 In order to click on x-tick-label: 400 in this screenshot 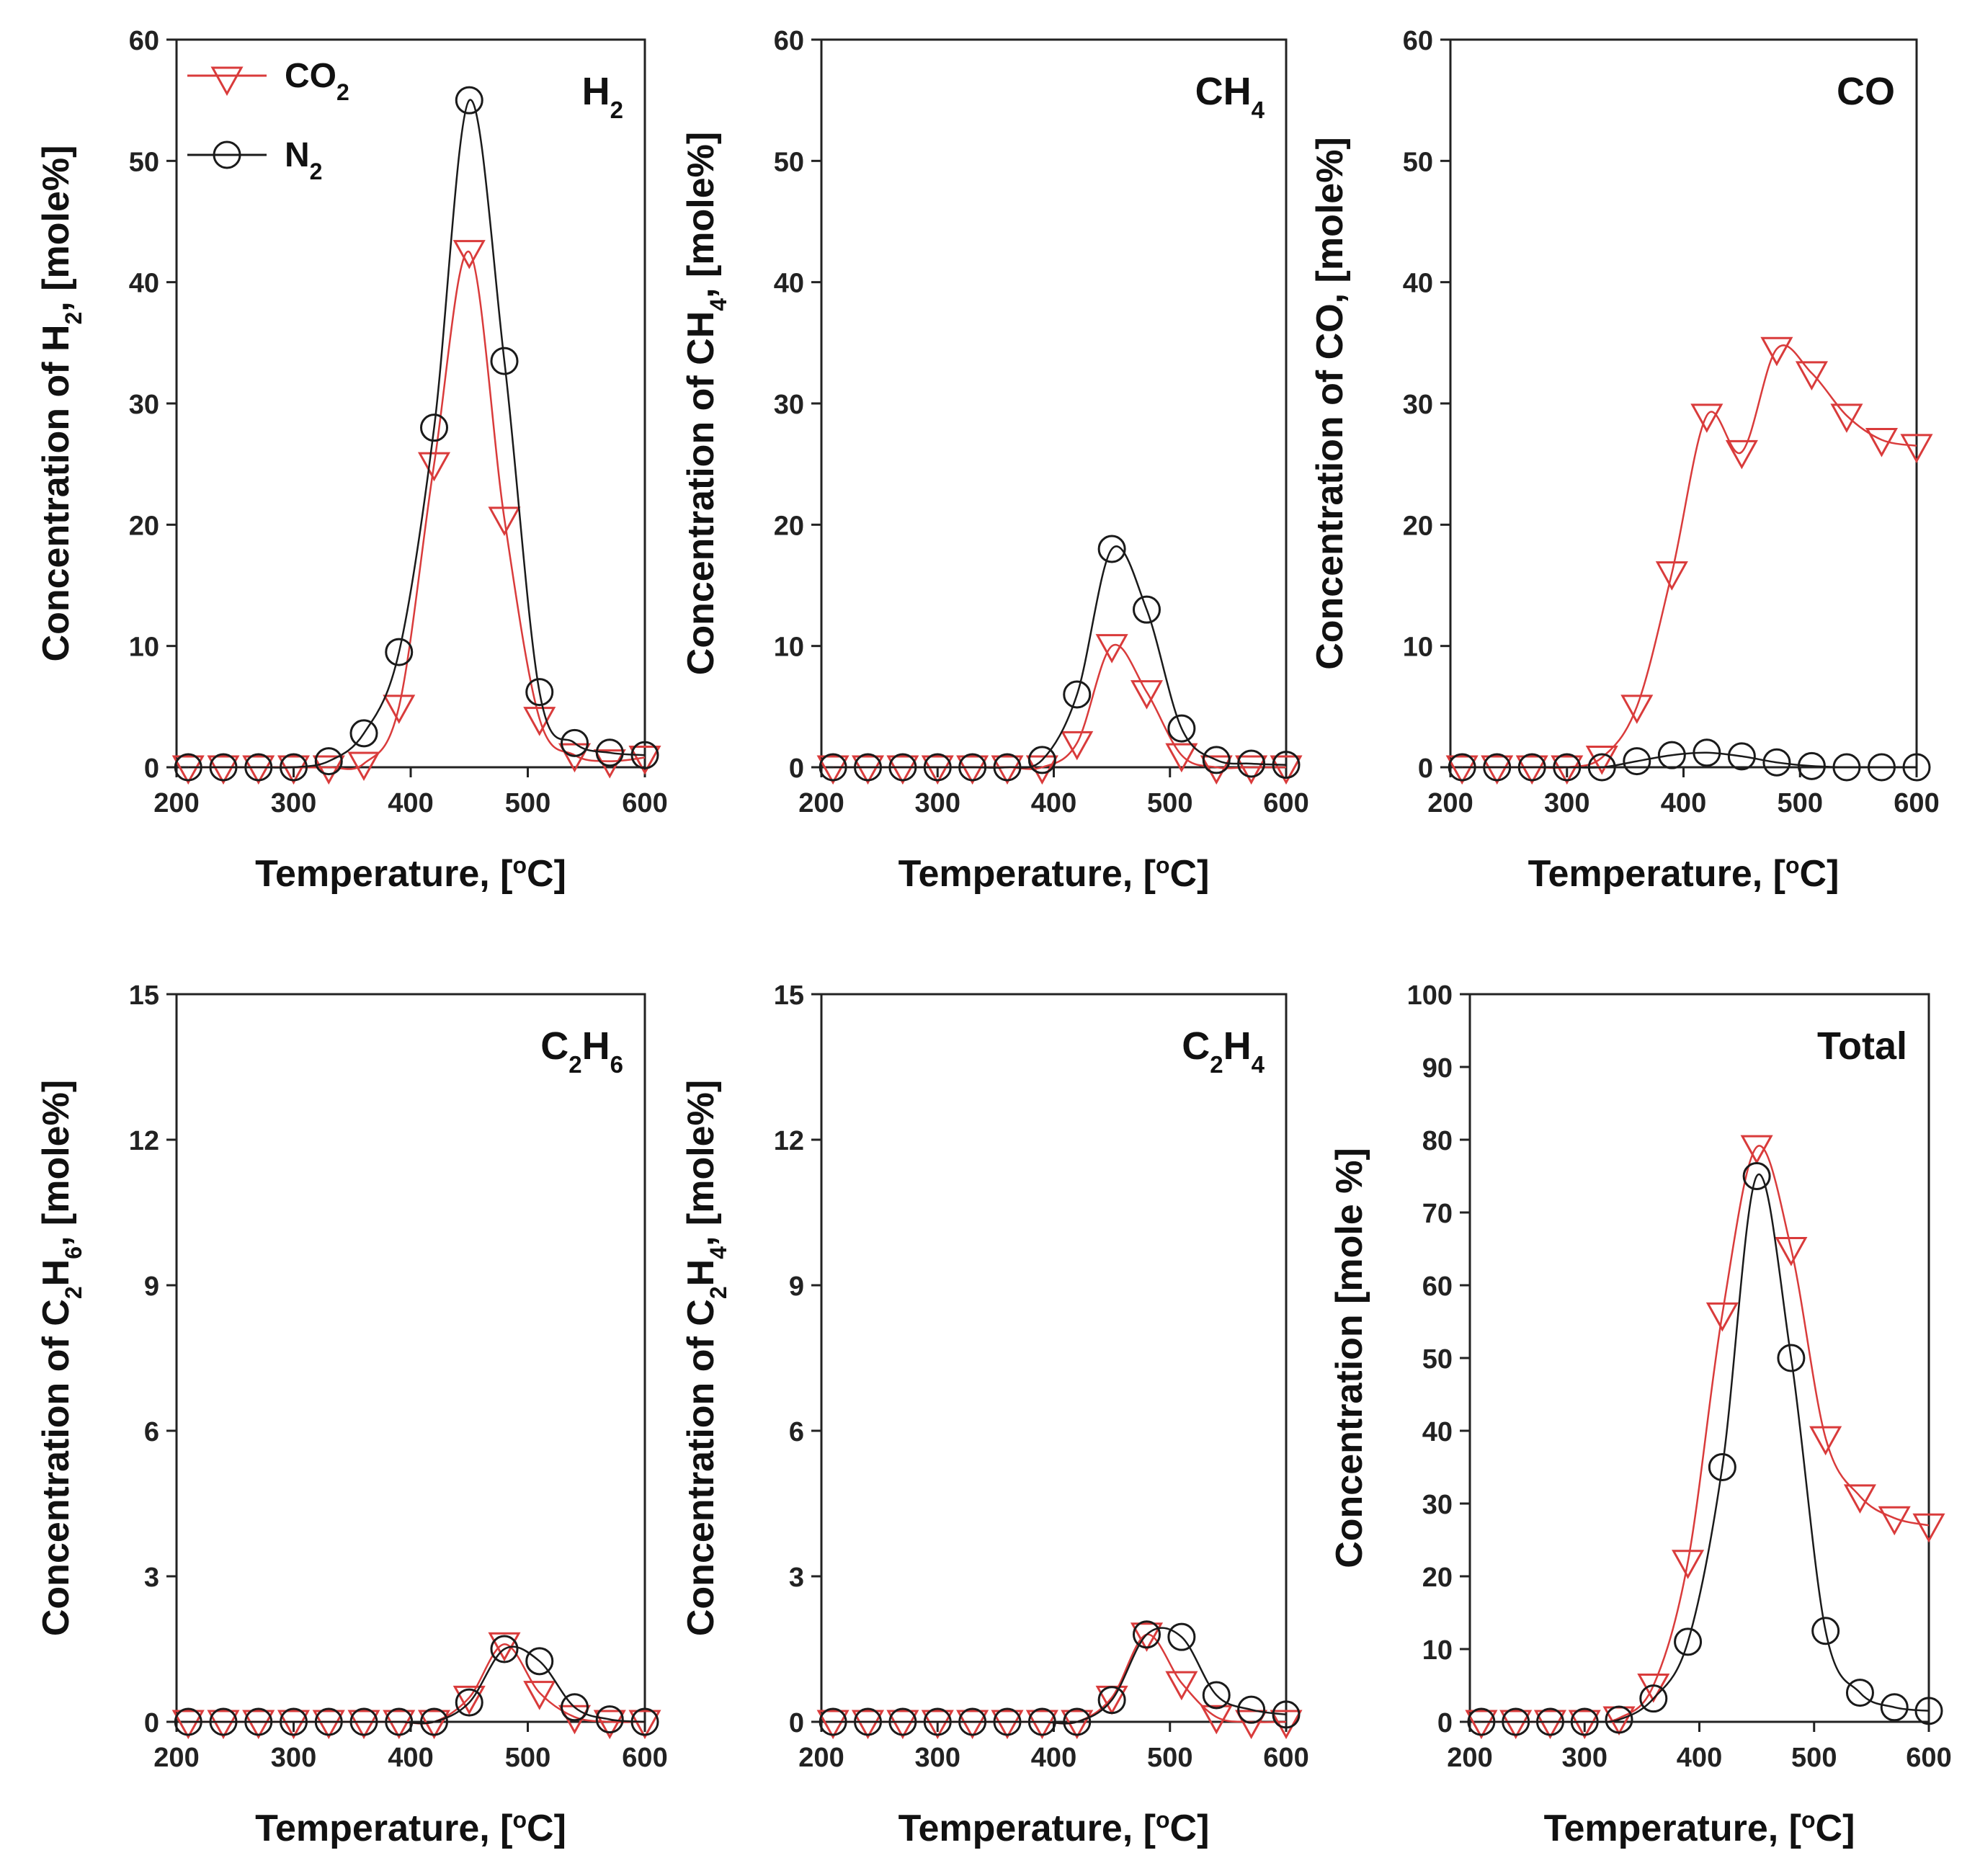, I will do `click(410, 1758)`.